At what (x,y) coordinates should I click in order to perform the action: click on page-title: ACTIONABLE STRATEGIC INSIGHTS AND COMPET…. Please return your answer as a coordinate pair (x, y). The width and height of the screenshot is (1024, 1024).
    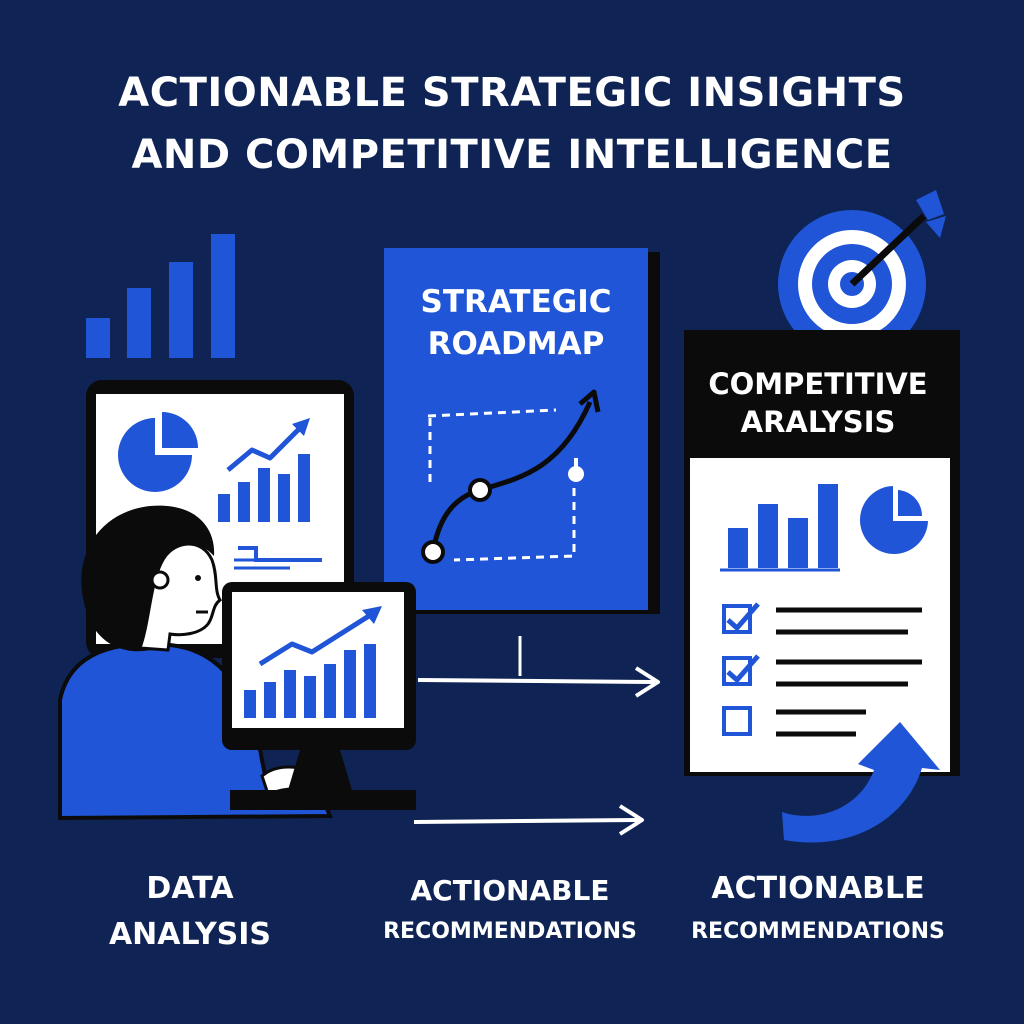
    Looking at the image, I should click on (512, 124).